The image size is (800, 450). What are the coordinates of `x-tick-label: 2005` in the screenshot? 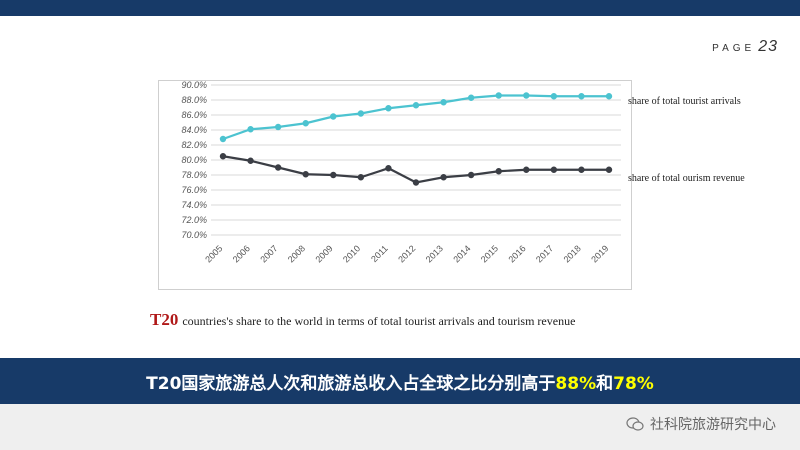 It's located at (213, 253).